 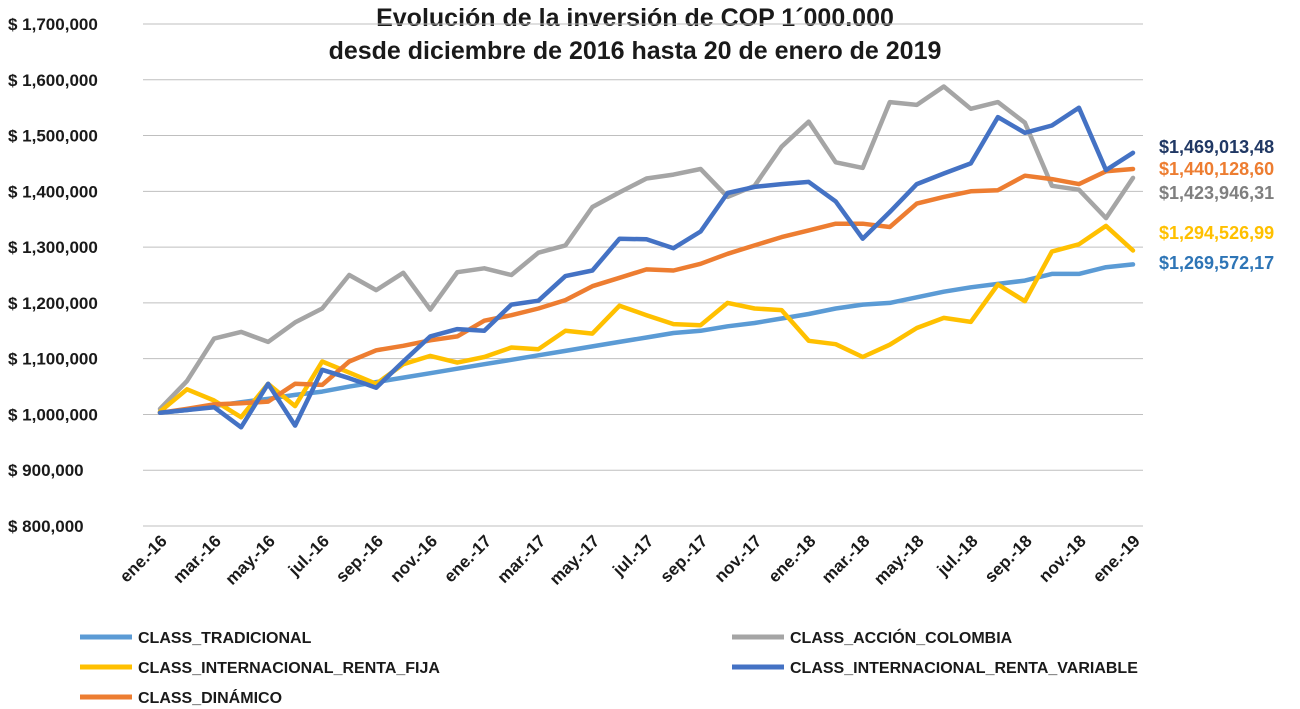 I want to click on series-end-label: $1,469,013,48, so click(x=1216, y=147).